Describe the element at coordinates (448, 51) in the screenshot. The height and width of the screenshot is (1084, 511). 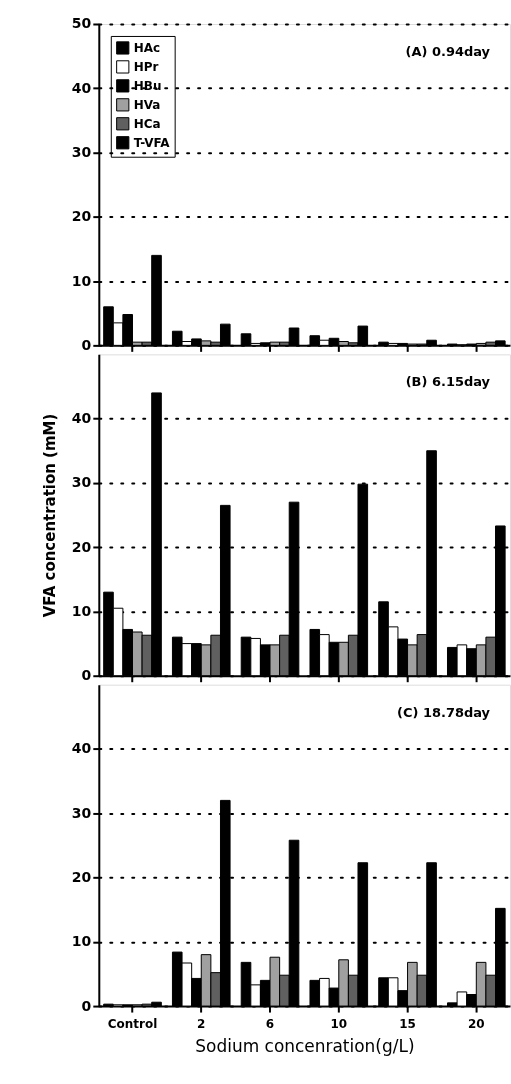
I see `text: (A) 0.94day` at that location.